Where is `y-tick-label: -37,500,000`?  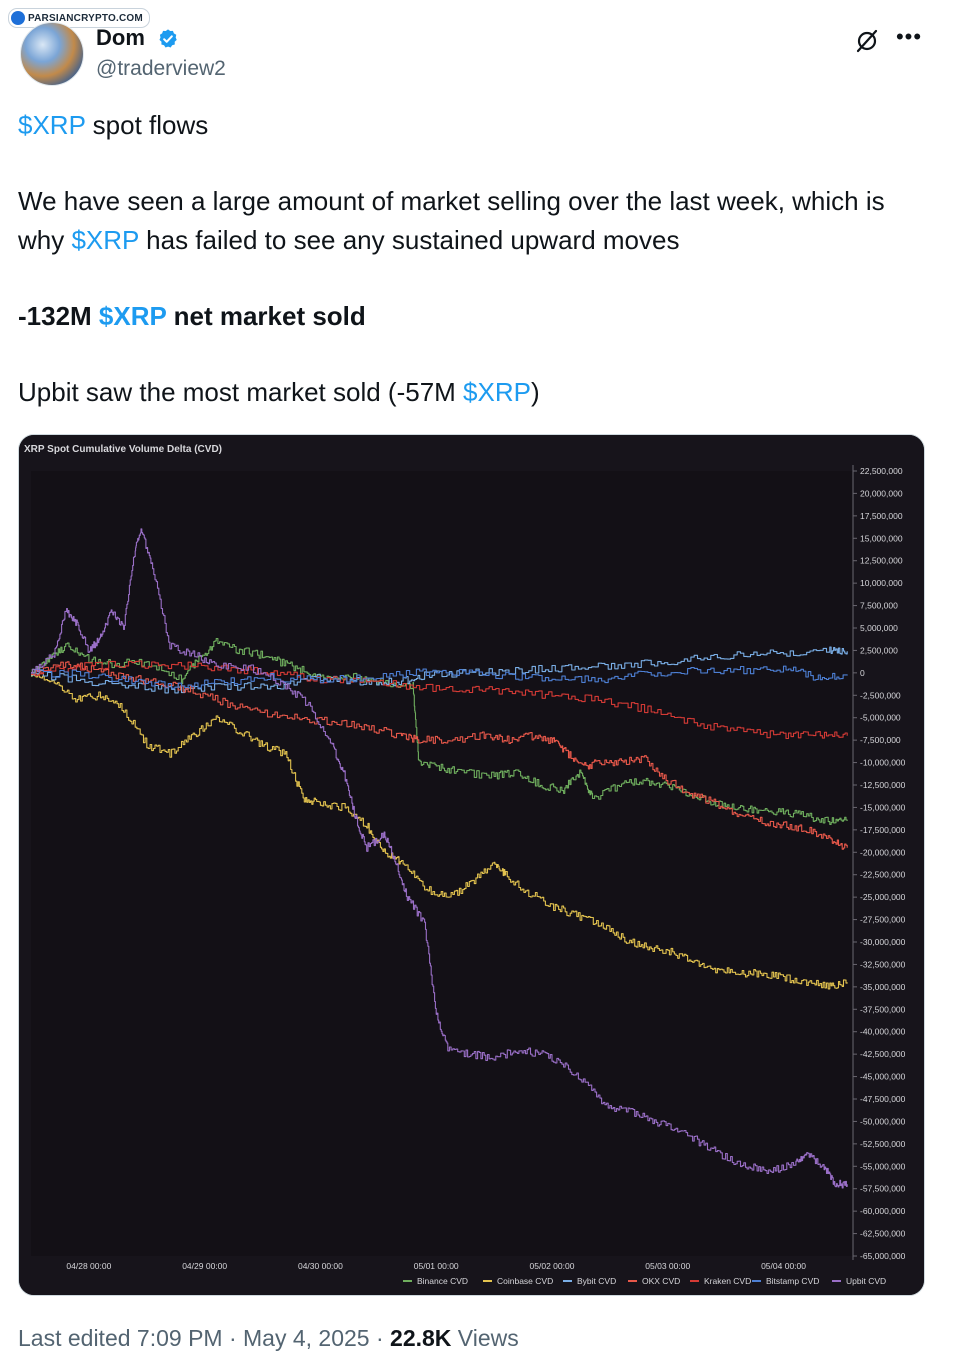
y-tick-label: -37,500,000 is located at coordinates (883, 1009).